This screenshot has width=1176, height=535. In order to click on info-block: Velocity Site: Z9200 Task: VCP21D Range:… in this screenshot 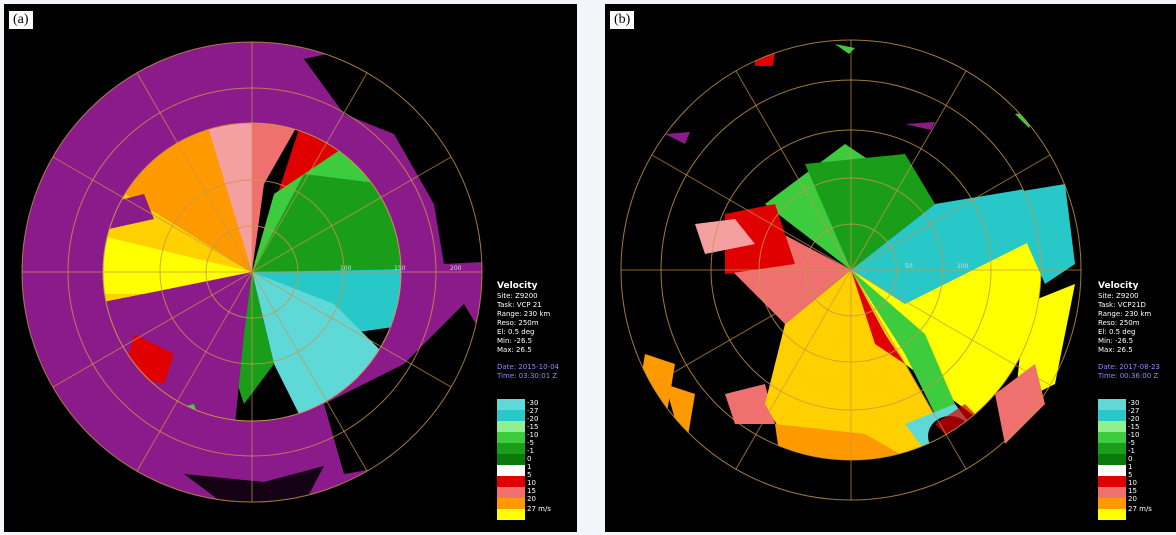, I will do `click(1129, 330)`.